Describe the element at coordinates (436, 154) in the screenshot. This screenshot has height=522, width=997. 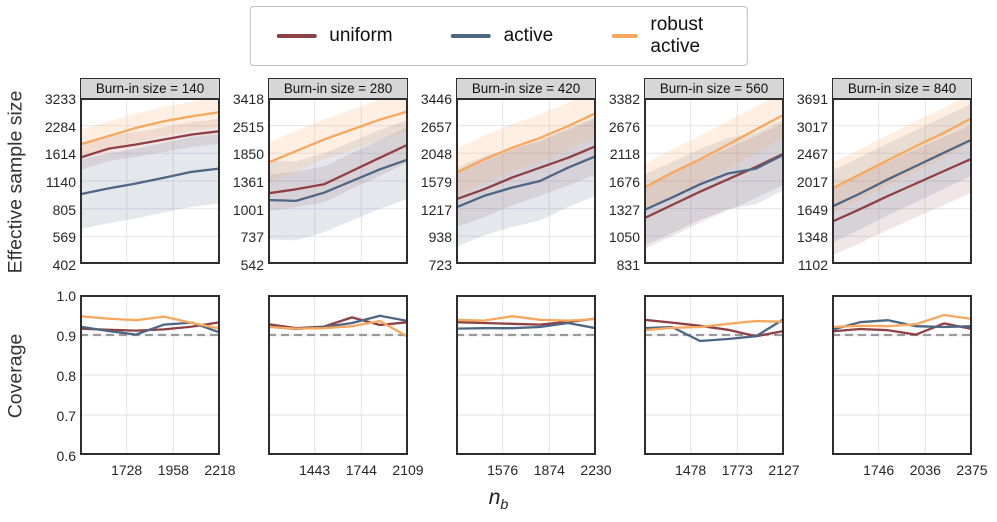
I see `ess-ytick-label: 2048` at that location.